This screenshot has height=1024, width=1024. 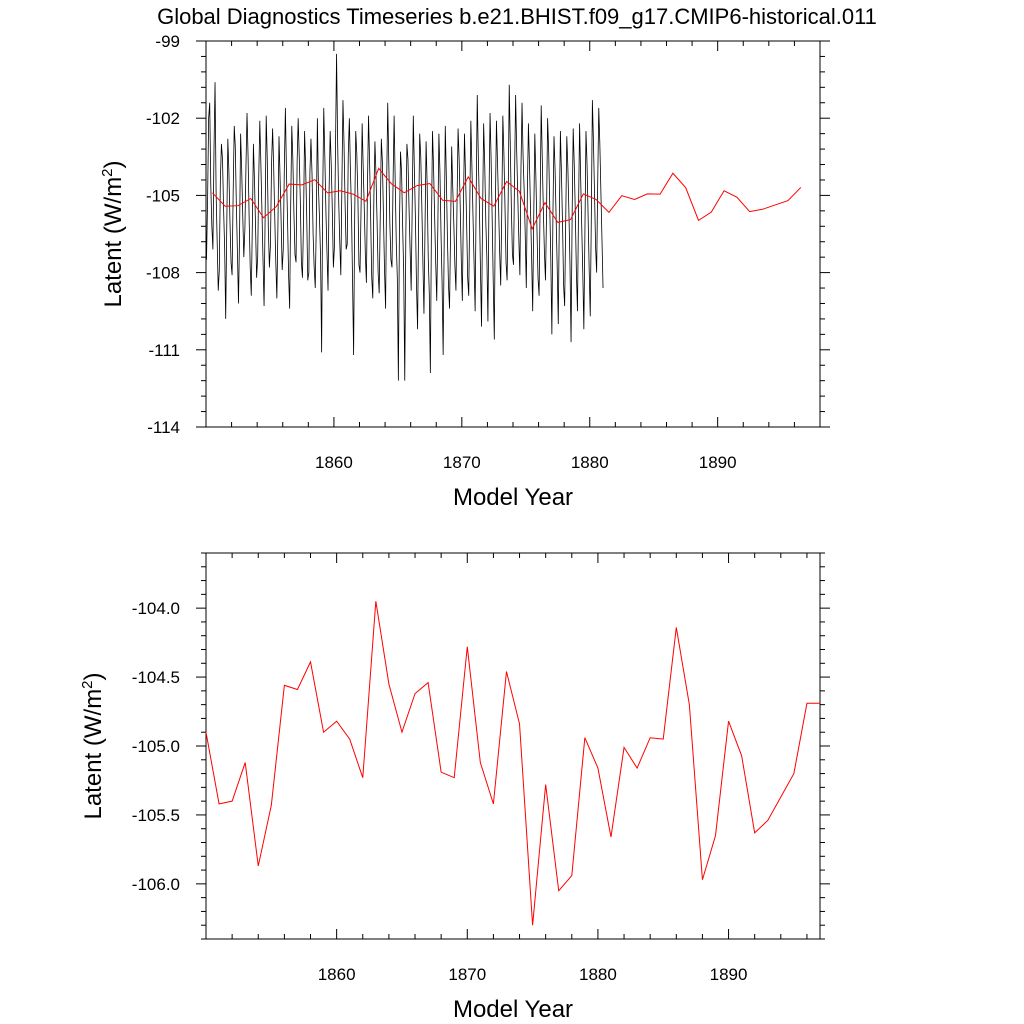 I want to click on top-y-tick-label: -105, so click(x=163, y=195).